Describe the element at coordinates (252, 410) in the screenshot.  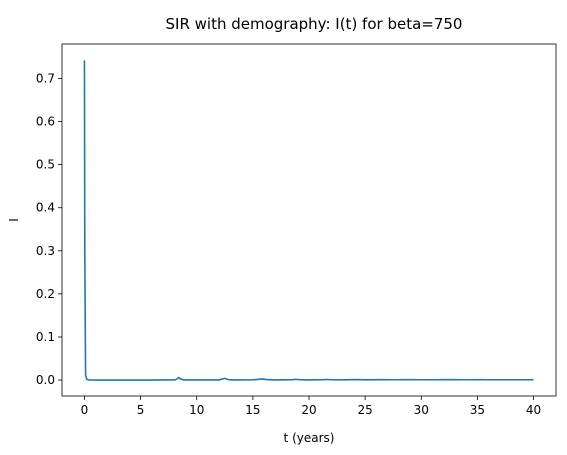
I see `x-tick-label: 15` at that location.